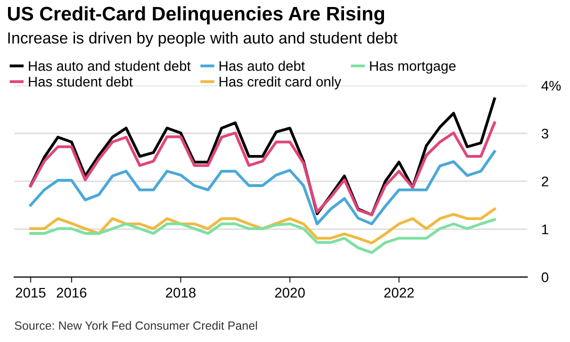 The width and height of the screenshot is (570, 342). I want to click on x-tick-label: 2018, so click(181, 293).